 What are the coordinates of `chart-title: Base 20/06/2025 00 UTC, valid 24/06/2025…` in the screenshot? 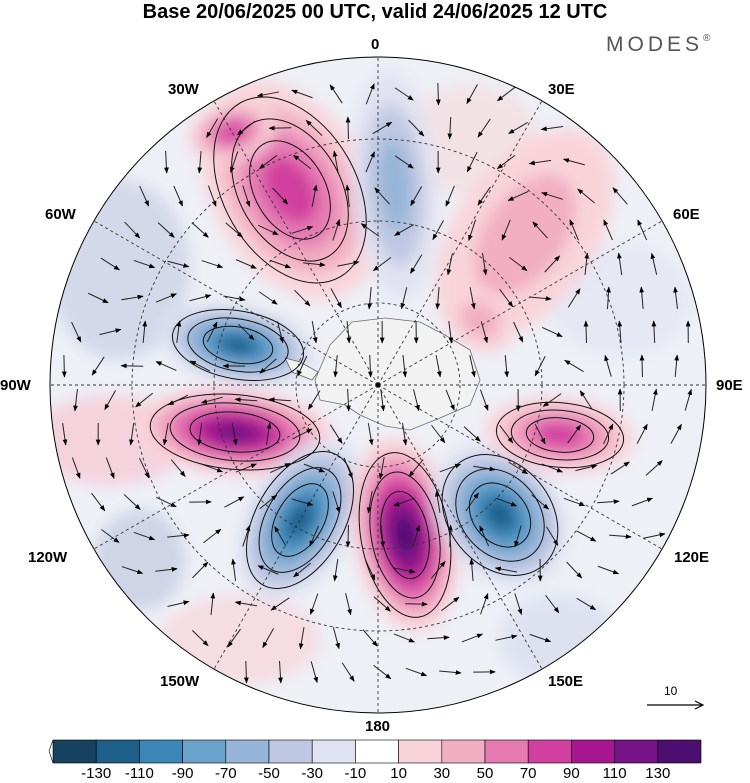 It's located at (375, 12).